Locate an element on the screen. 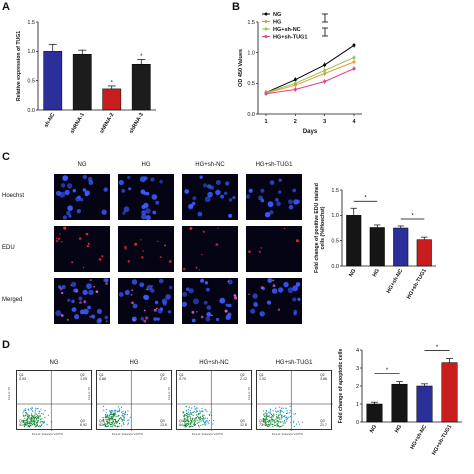 This screenshot has width=474, height=474. x-axis-label: Days is located at coordinates (310, 132).